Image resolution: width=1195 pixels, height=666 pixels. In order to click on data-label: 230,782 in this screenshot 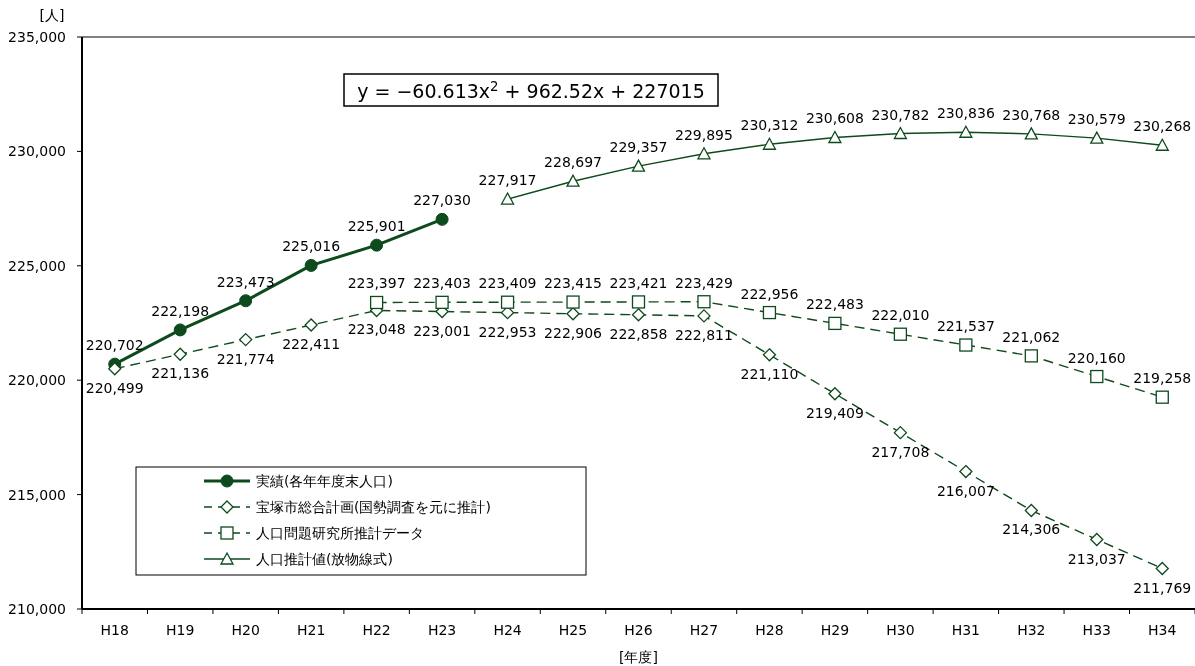, I will do `click(900, 114)`.